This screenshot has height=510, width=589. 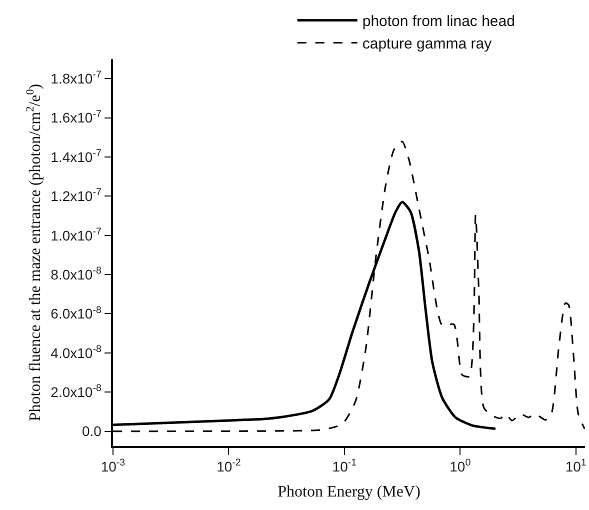 I want to click on y-tick-label: 6.0x10$^{-8}$, so click(x=76, y=313).